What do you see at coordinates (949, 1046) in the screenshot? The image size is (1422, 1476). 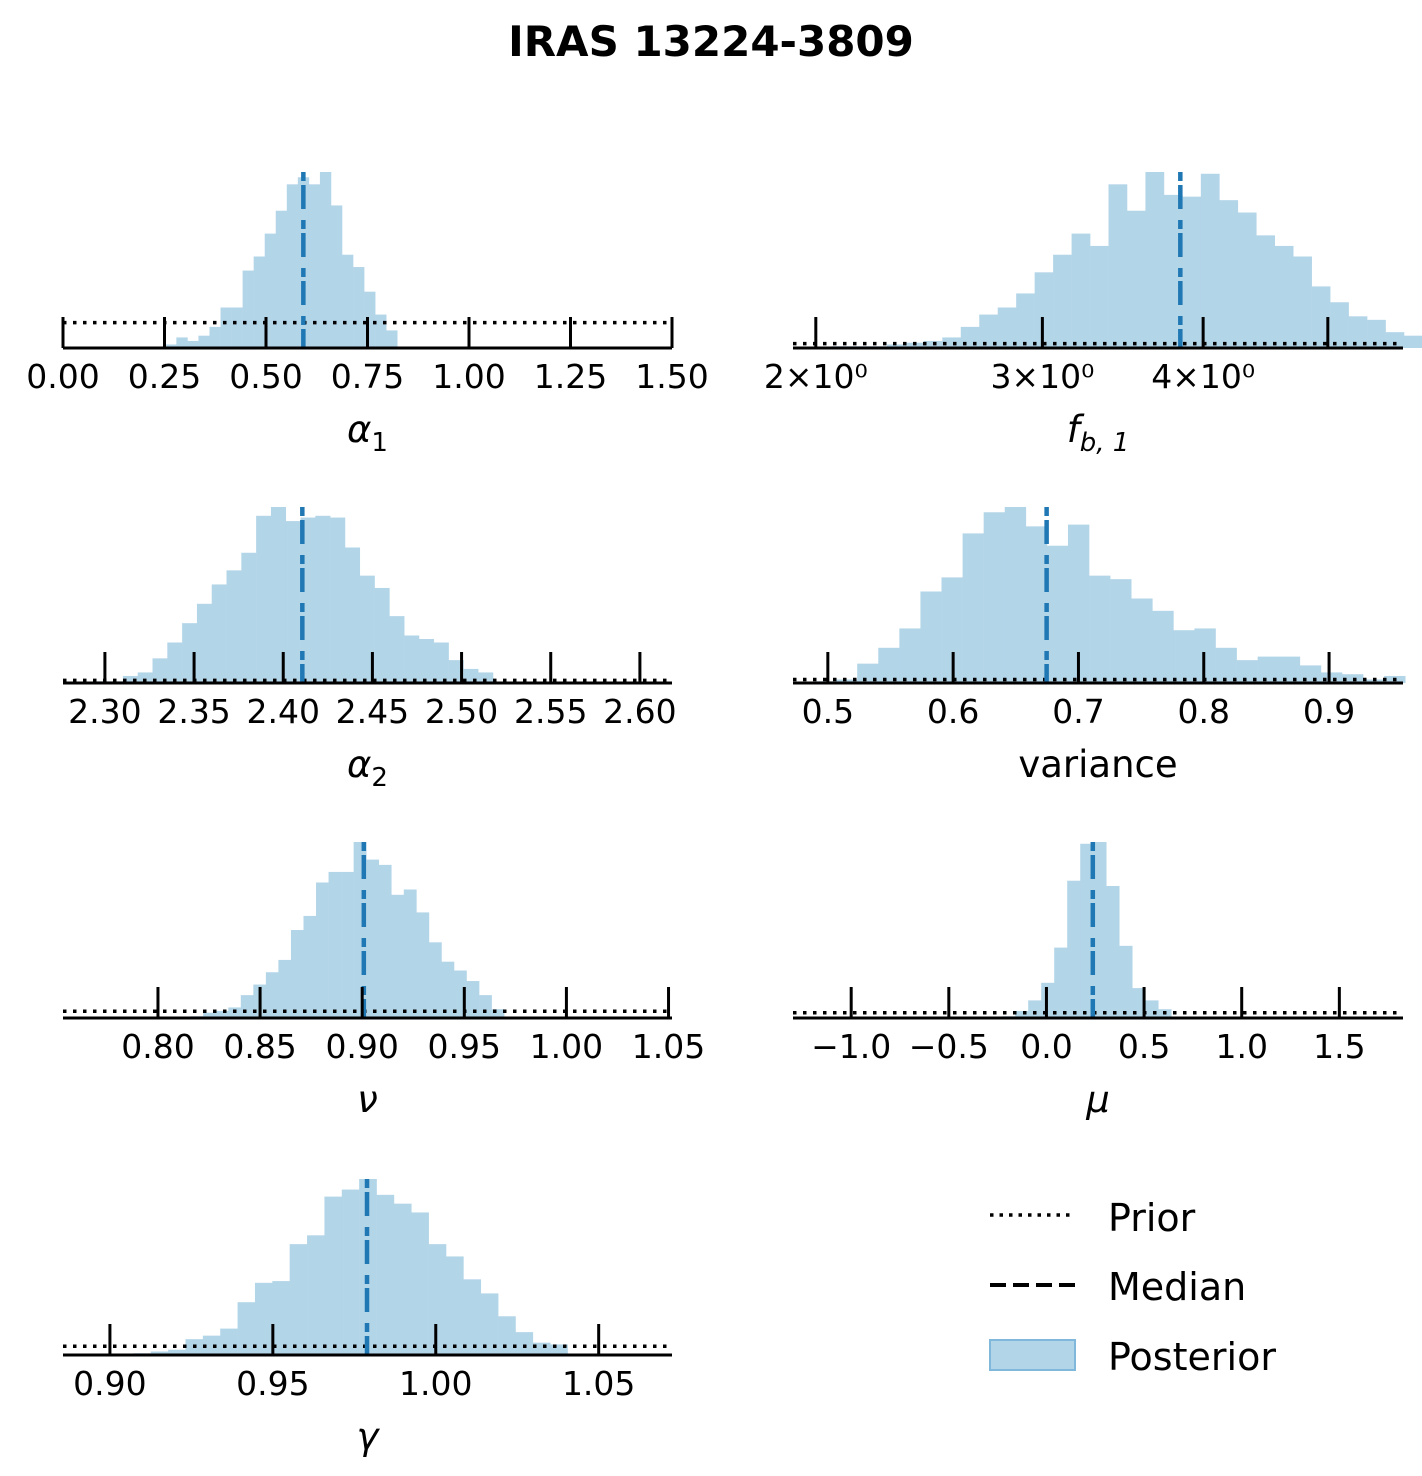 I see `x-tick-label: −0.5` at bounding box center [949, 1046].